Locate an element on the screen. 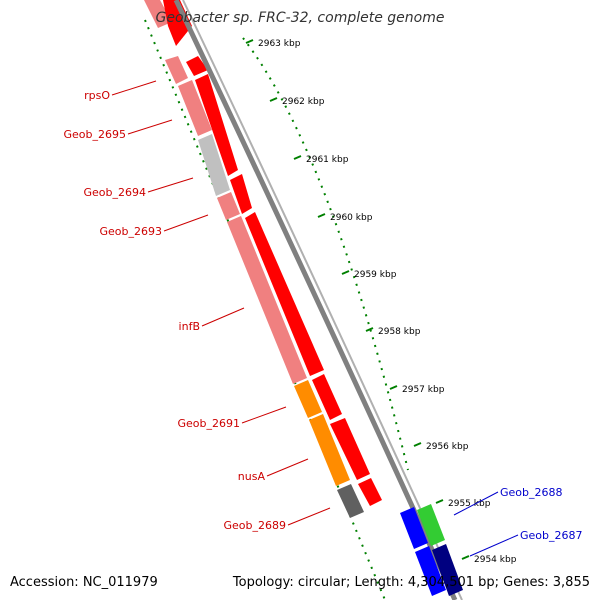  kbp-tick-label: 2958 kbp is located at coordinates (399, 332).